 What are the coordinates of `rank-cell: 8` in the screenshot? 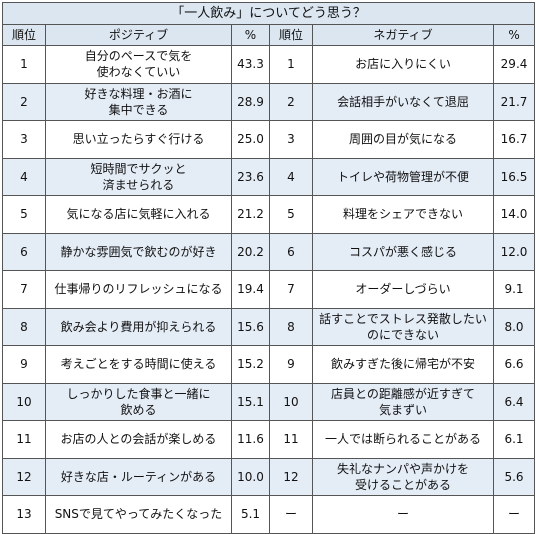 It's located at (24, 326).